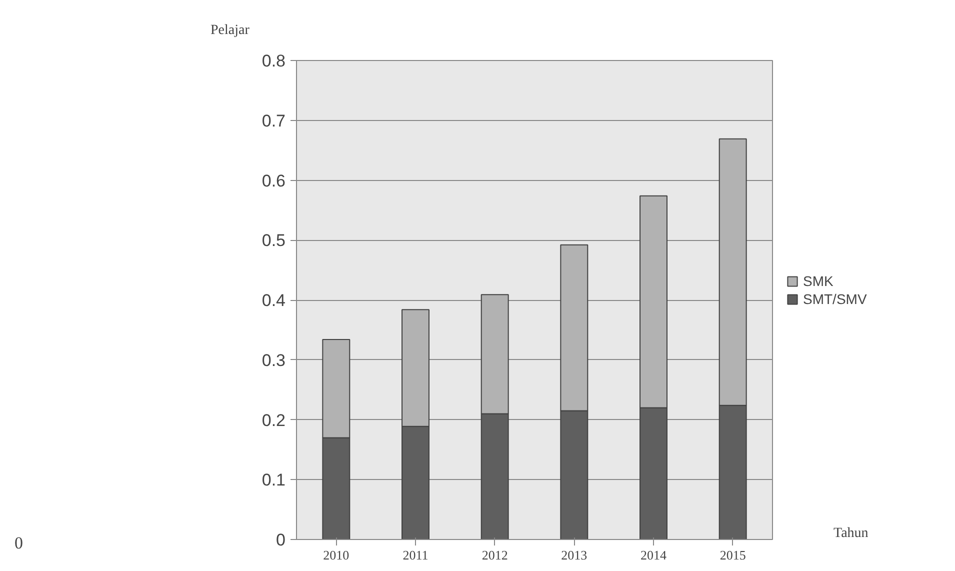  Describe the element at coordinates (851, 533) in the screenshot. I see `x-axis-title: Tahun` at that location.